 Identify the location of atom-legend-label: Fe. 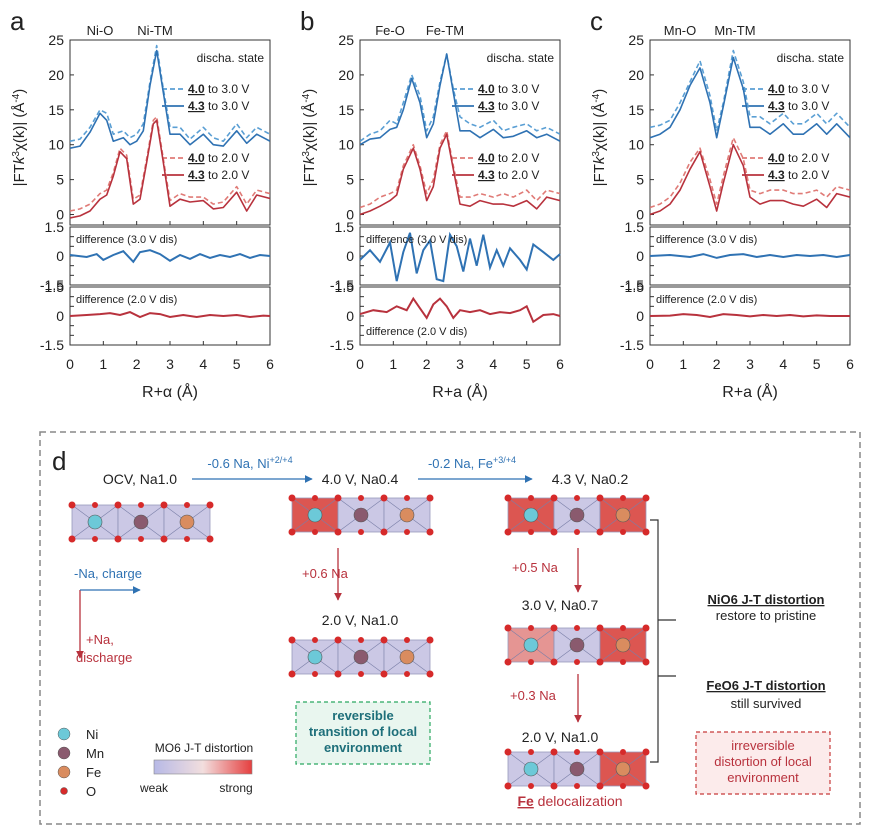
(93, 772).